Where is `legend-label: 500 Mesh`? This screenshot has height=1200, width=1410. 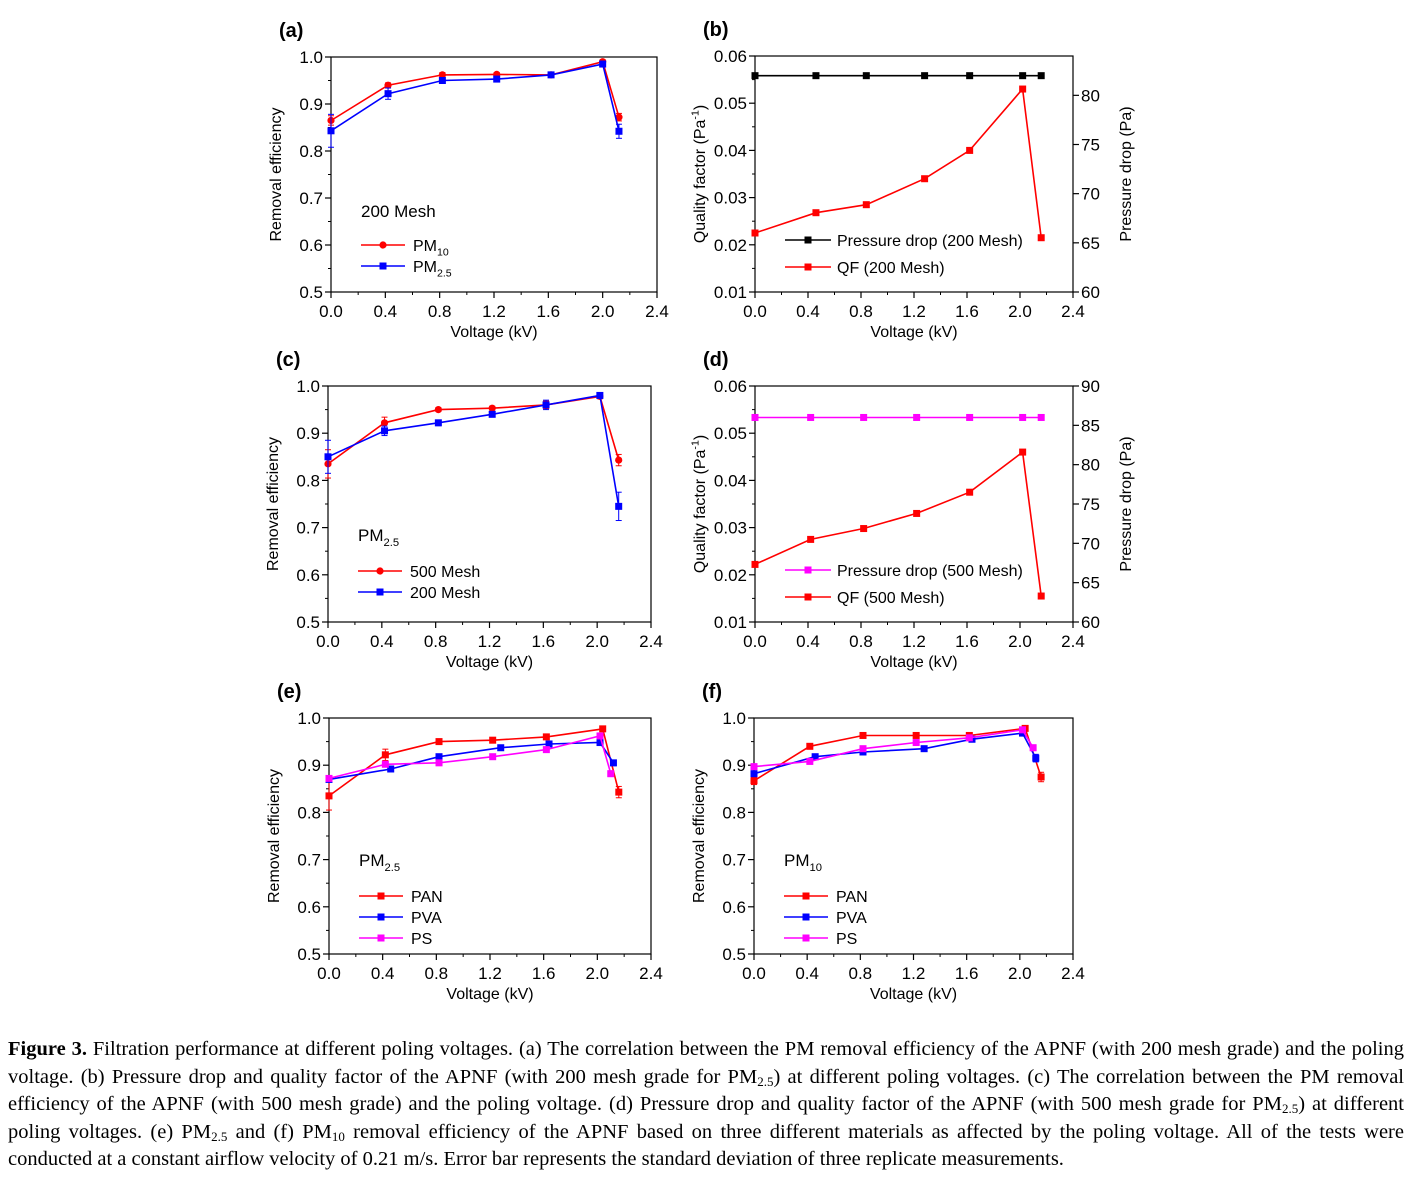
legend-label: 500 Mesh is located at coordinates (445, 572).